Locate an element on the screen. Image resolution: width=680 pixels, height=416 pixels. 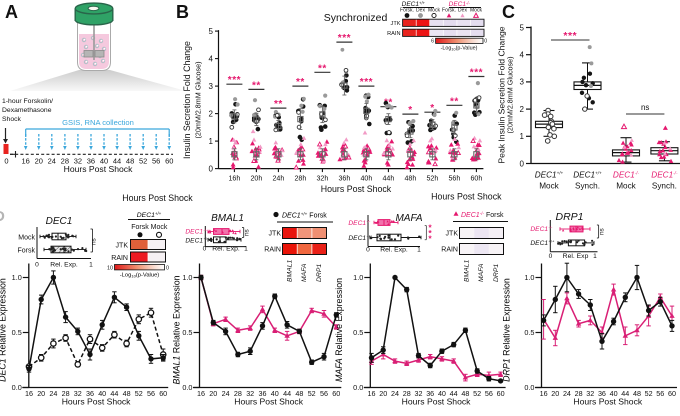
svg-text: Forsk. is located at coordinates (407, 11).